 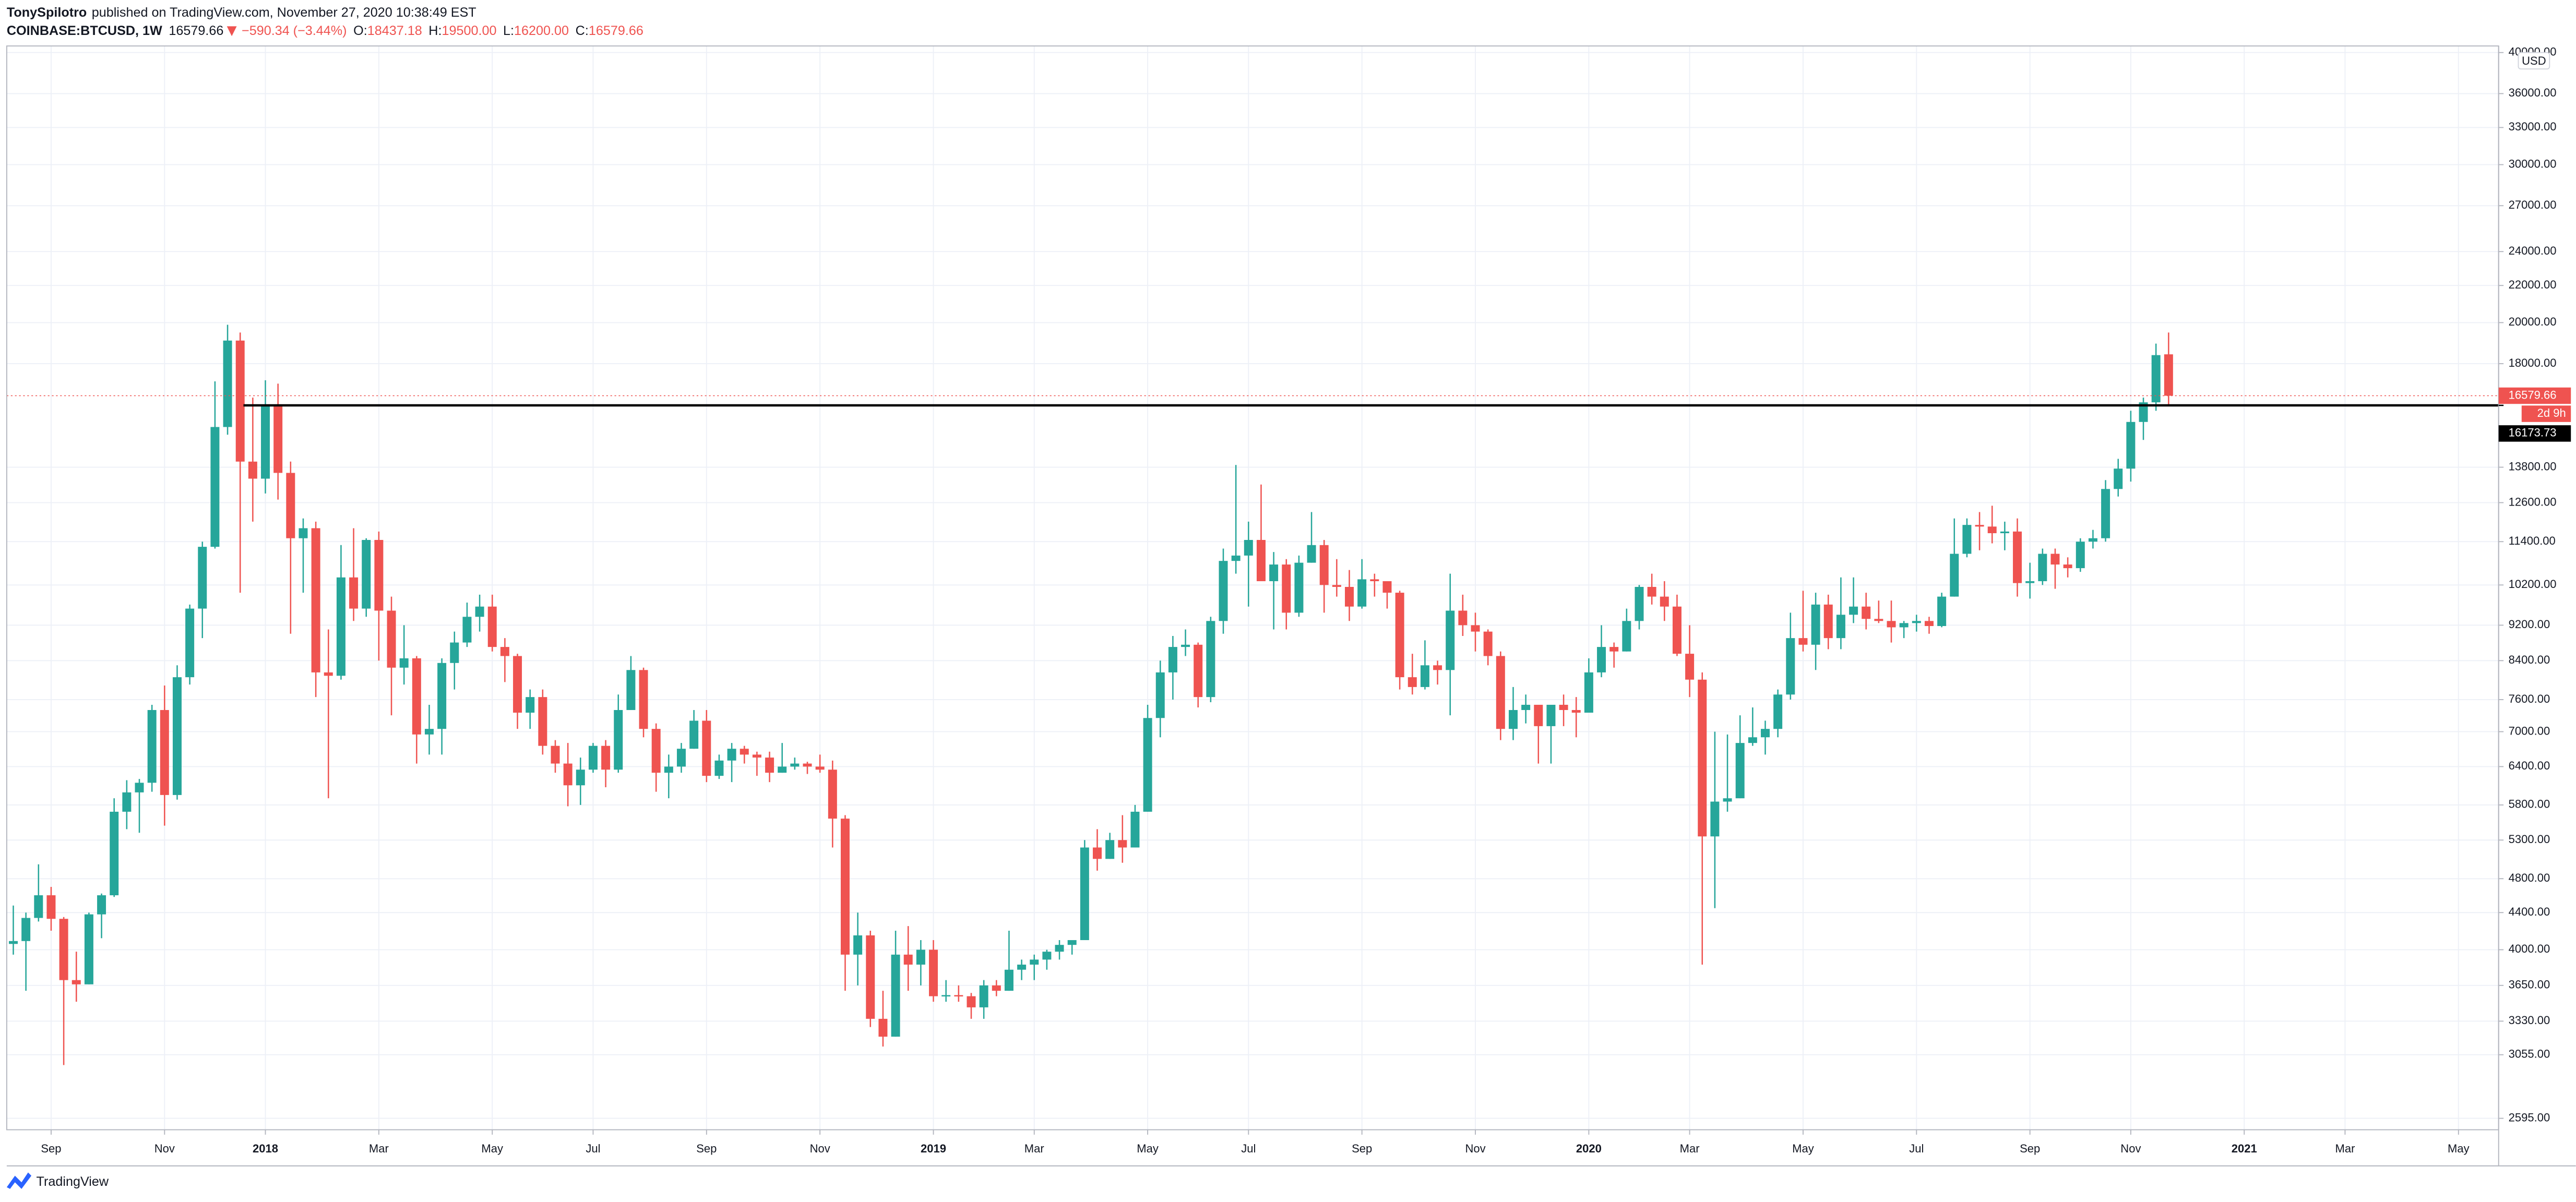 I want to click on currency: USD, so click(x=2534, y=60).